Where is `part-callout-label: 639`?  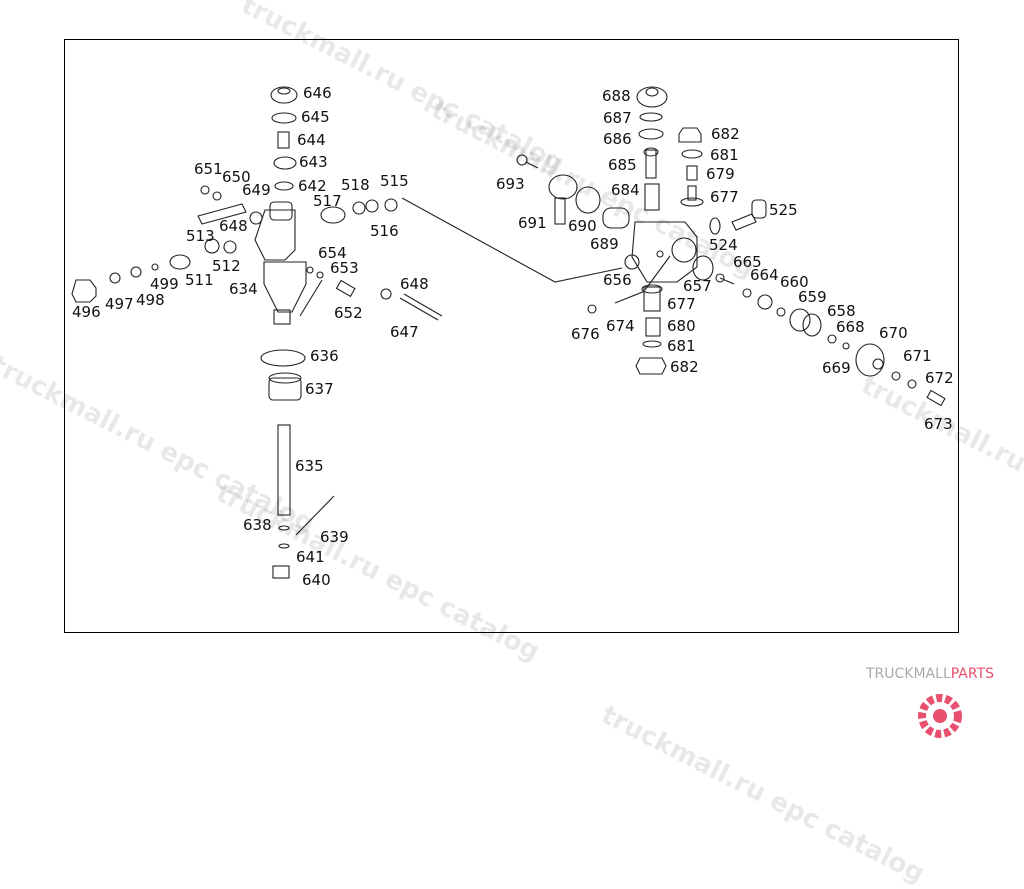
part-callout-label: 639 is located at coordinates (334, 537).